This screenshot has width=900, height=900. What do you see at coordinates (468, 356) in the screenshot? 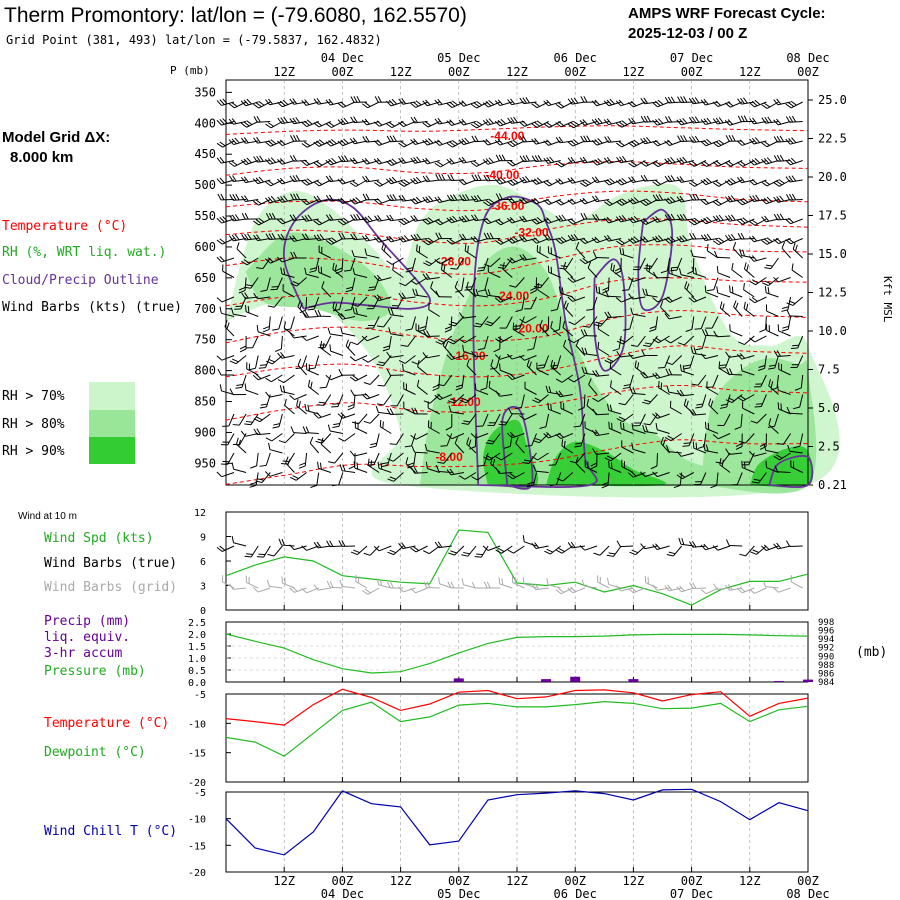
I see `temperature-contour-label: -16.00` at bounding box center [468, 356].